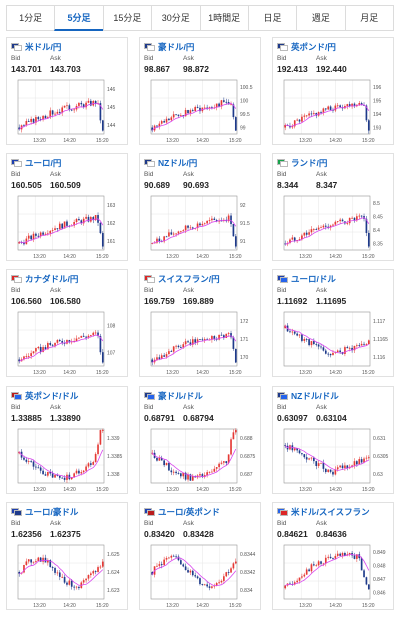 This screenshot has height=618, width=400. What do you see at coordinates (272, 18) in the screenshot?
I see `tab-5: 日足` at bounding box center [272, 18].